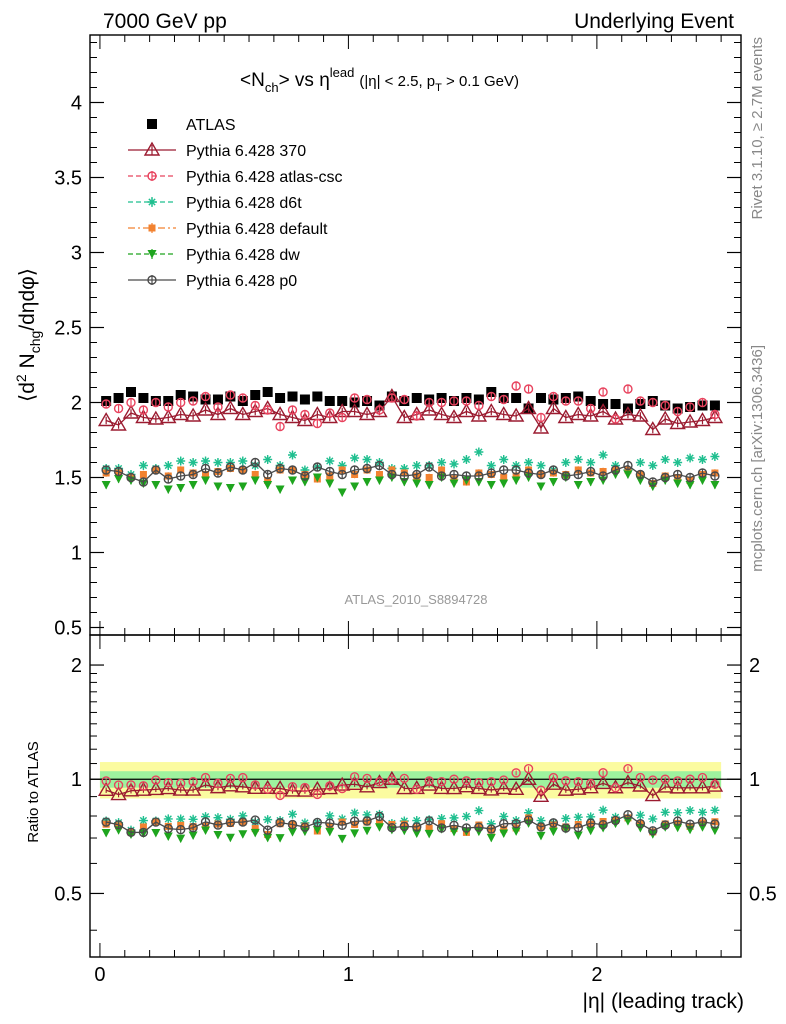 The width and height of the screenshot is (786, 1024). I want to click on x-tick-label: 0, so click(99, 975).